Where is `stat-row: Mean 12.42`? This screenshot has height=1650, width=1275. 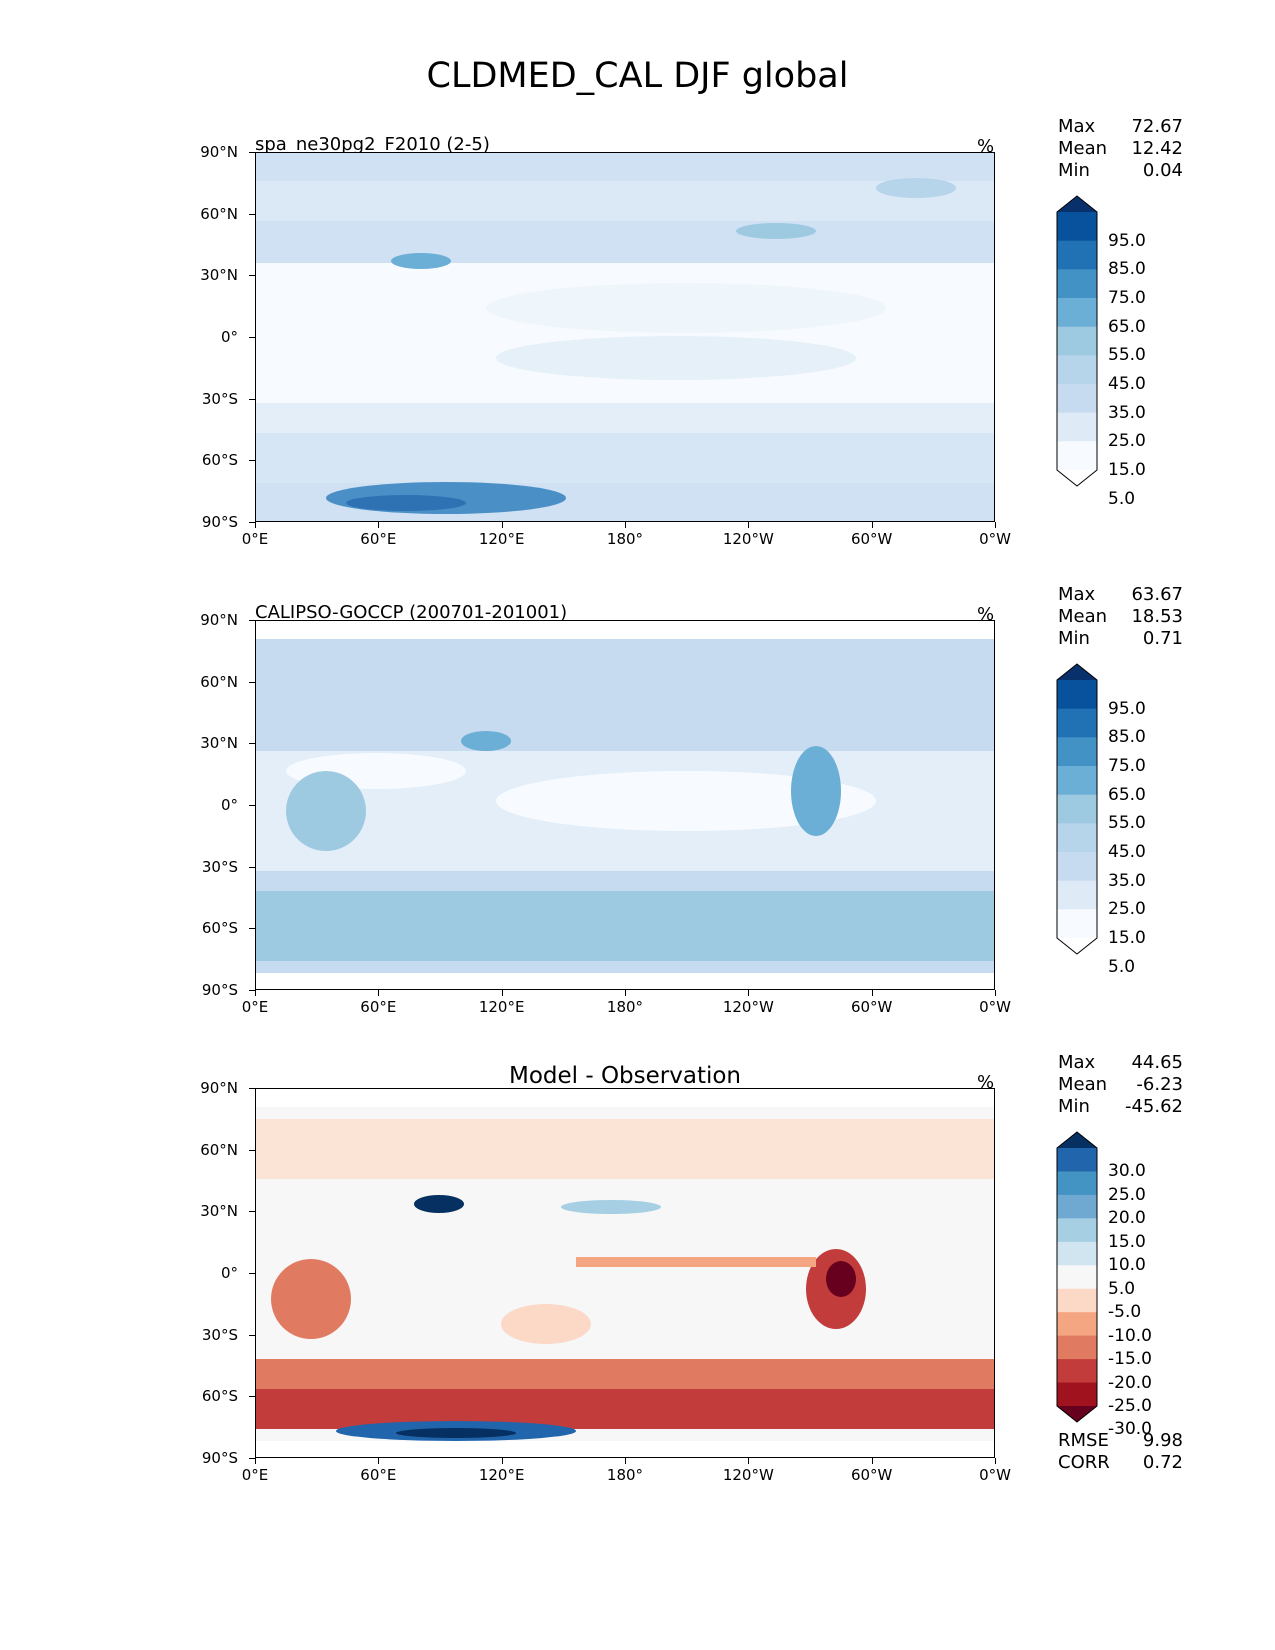 stat-row: Mean 12.42 is located at coordinates (1120, 149).